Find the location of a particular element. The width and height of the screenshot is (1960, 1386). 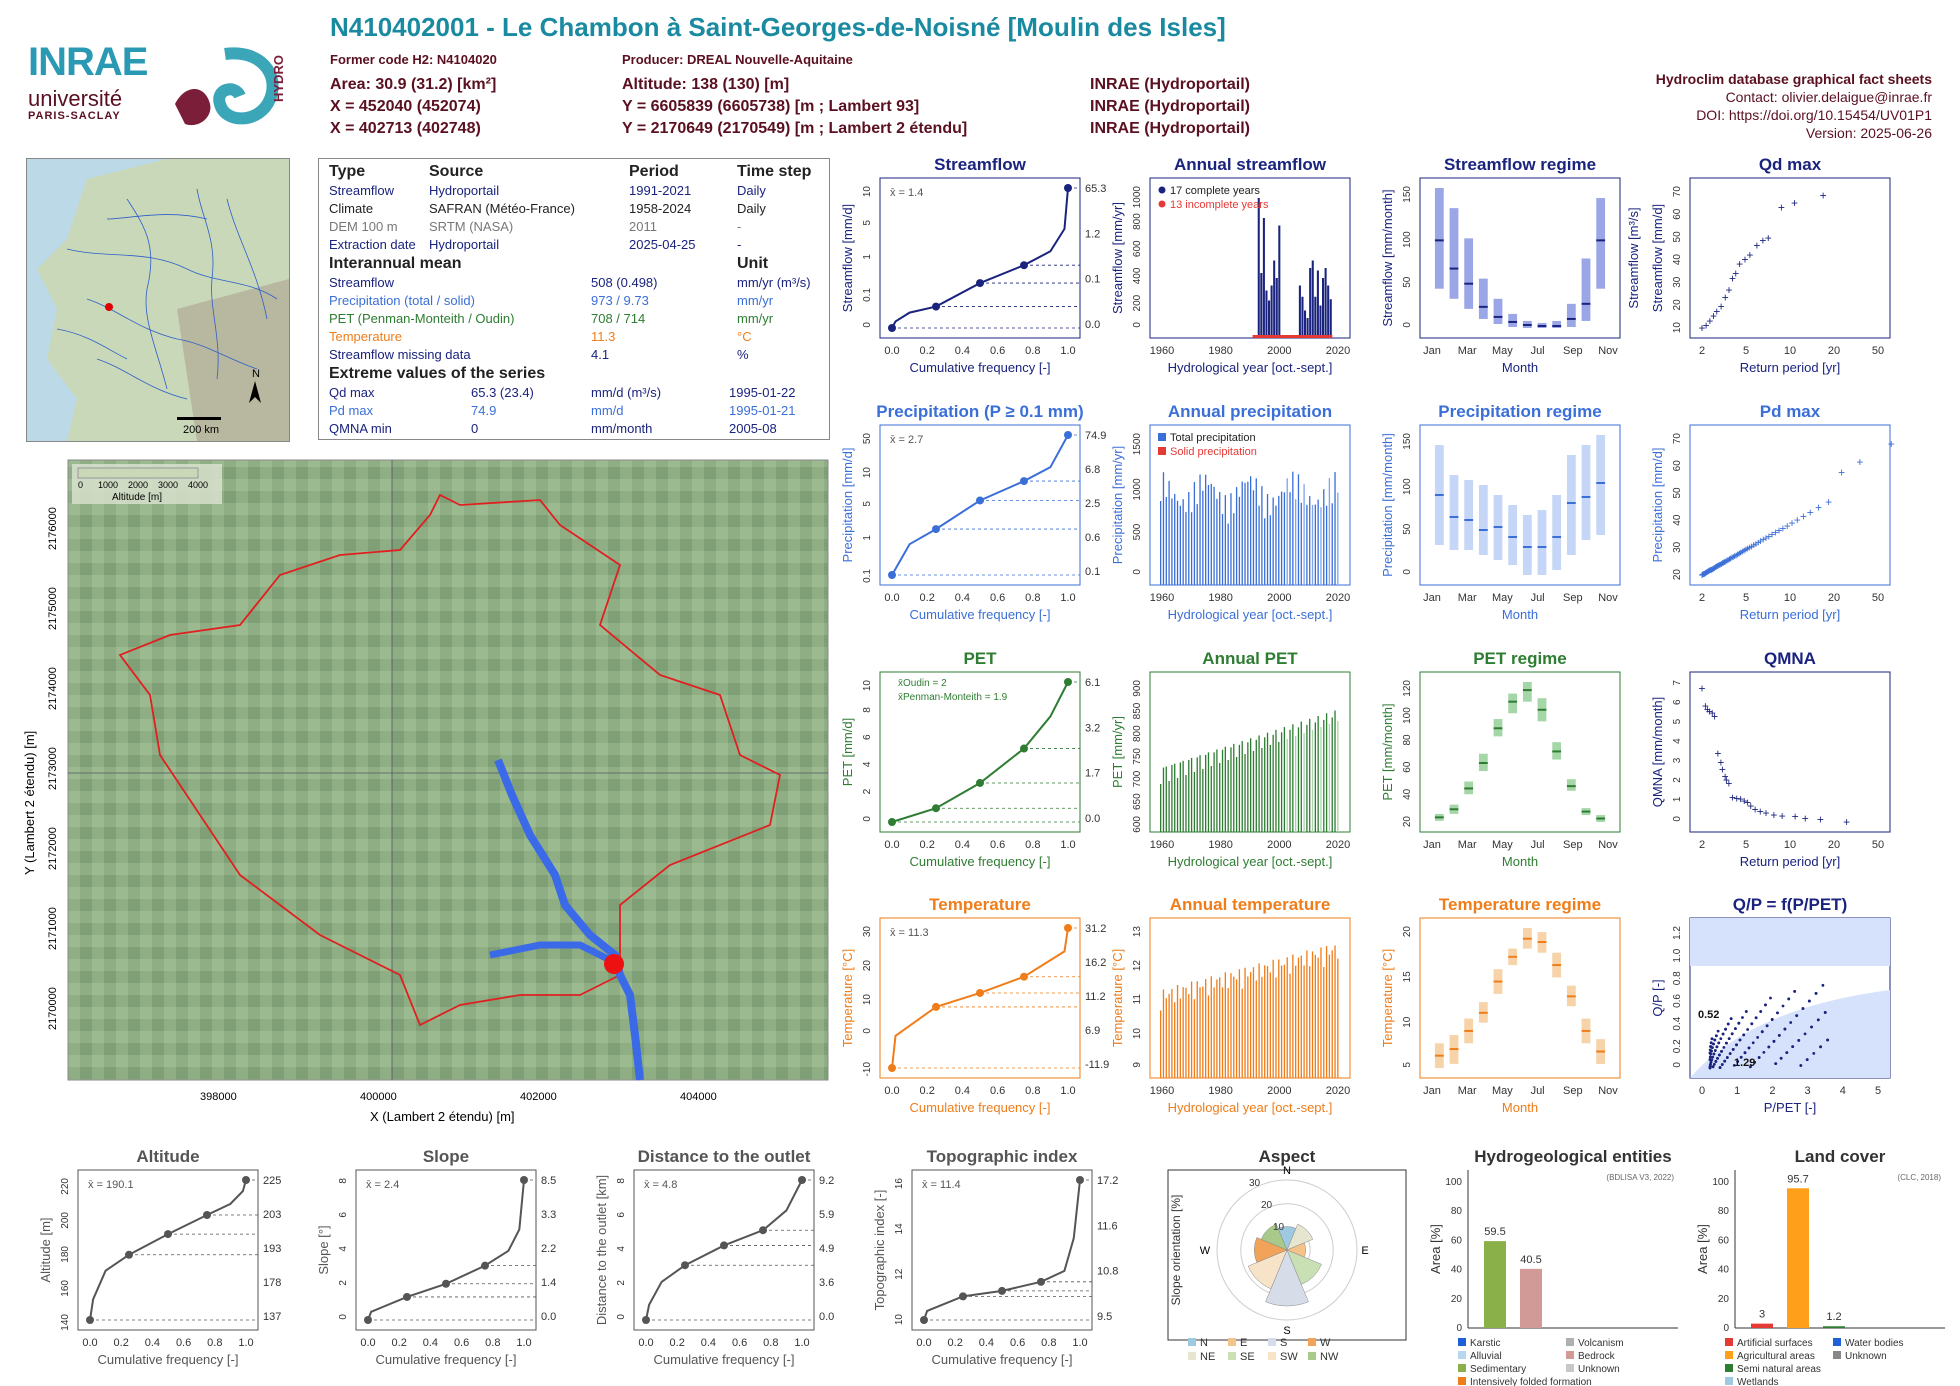

y-tick-label: 10 is located at coordinates (867, 686).